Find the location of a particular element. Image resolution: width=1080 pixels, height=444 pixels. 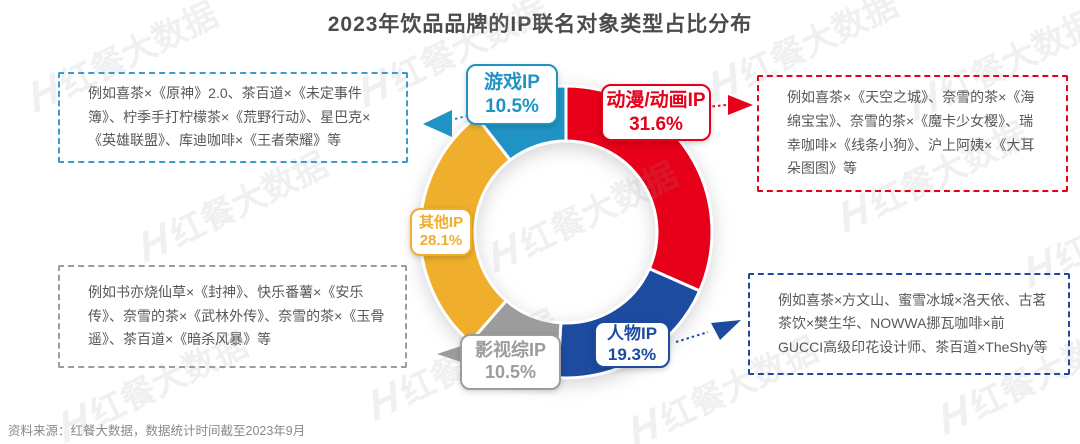

chart-title: 2023年饮品品牌的IP联名对象类型占比分布 is located at coordinates (540, 24).